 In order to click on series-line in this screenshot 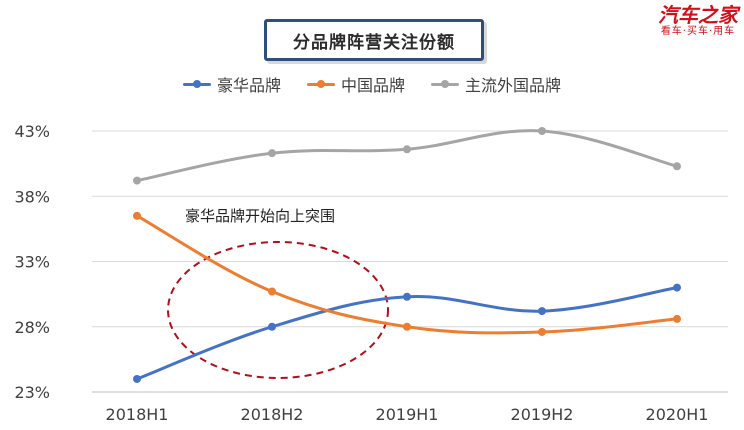, I will do `click(407, 156)`.